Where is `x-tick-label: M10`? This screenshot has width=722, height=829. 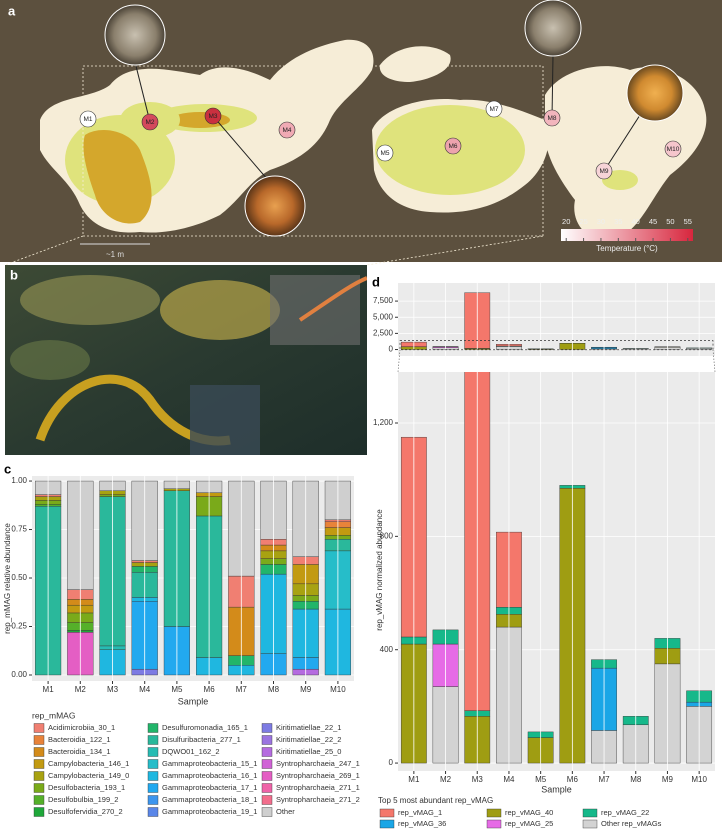
x-tick-label: M10 is located at coordinates (338, 689).